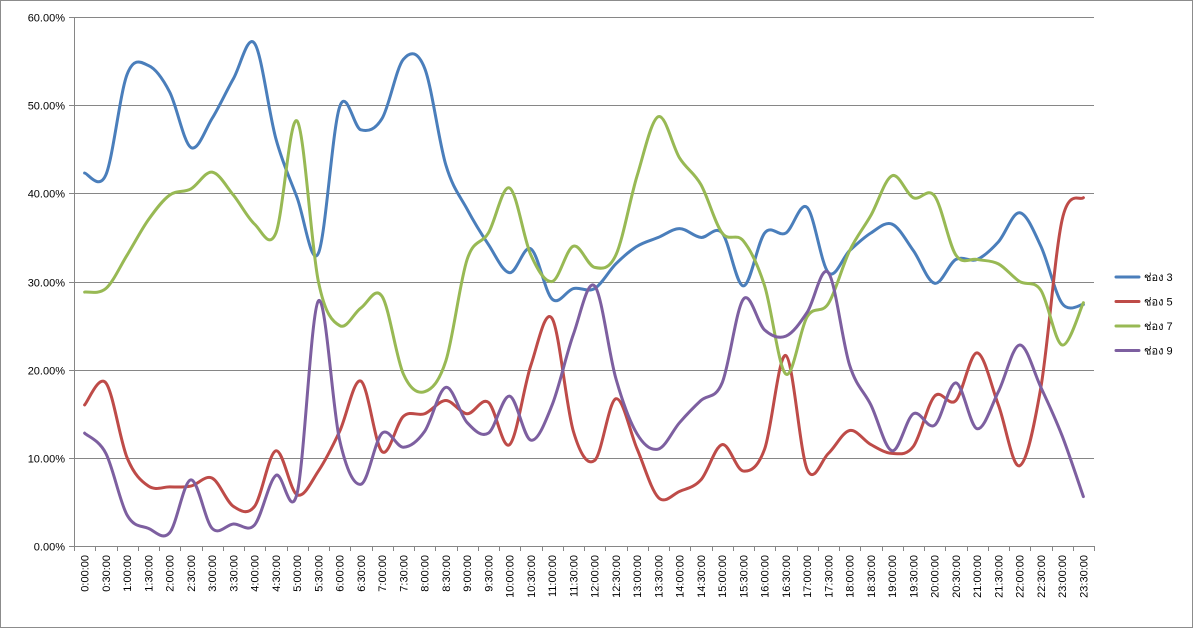  What do you see at coordinates (999, 576) in the screenshot?
I see `x-tick-label: 21:30:00` at bounding box center [999, 576].